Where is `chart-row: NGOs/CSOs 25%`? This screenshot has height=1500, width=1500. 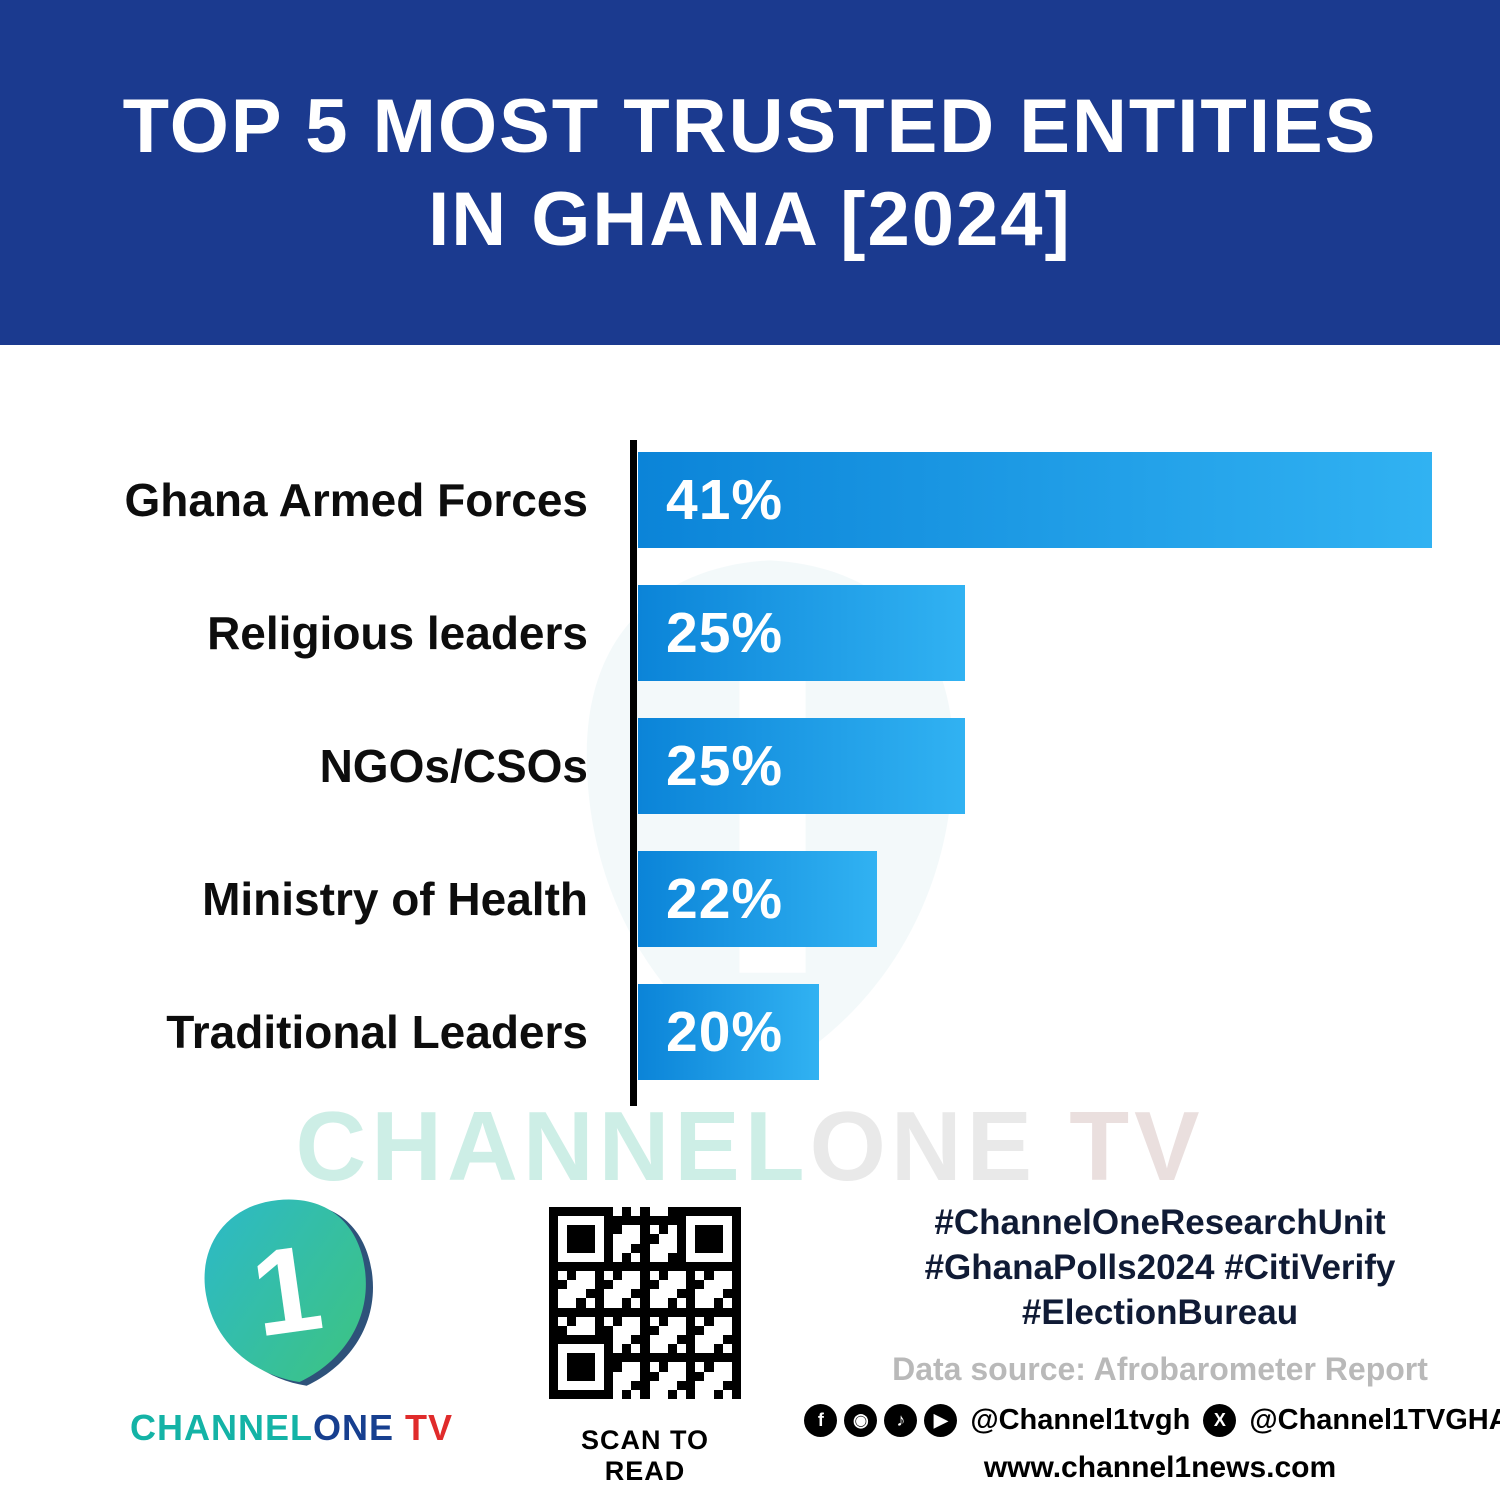 chart-row: NGOs/CSOs 25% is located at coordinates (750, 766).